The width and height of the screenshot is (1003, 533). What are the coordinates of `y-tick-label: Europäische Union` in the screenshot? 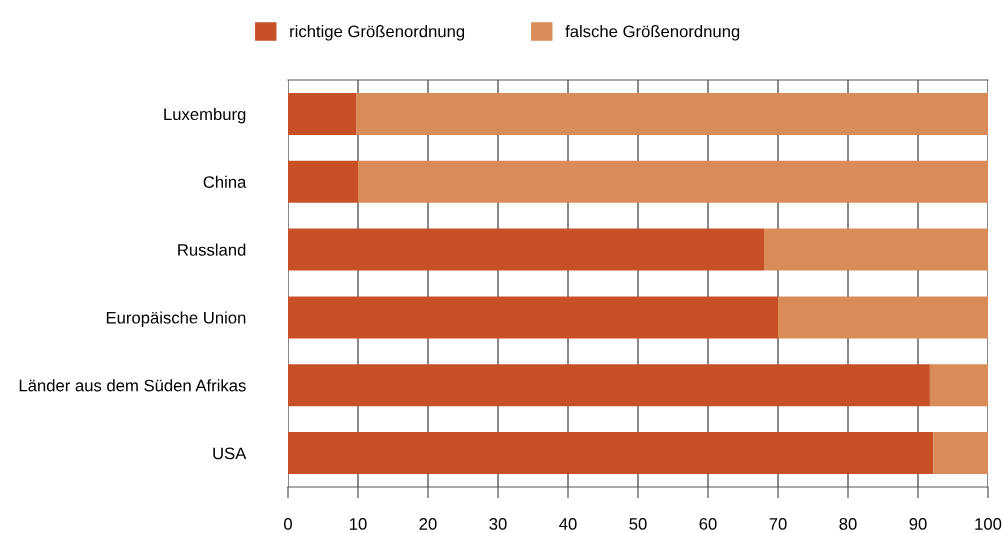 It's located at (176, 319).